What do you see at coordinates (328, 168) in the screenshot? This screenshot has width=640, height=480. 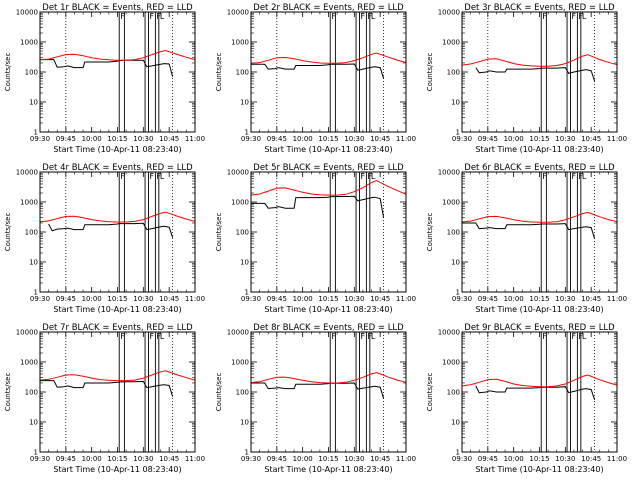 I see `panel-title: Det 5r BLACK = Events, RED = LLD` at bounding box center [328, 168].